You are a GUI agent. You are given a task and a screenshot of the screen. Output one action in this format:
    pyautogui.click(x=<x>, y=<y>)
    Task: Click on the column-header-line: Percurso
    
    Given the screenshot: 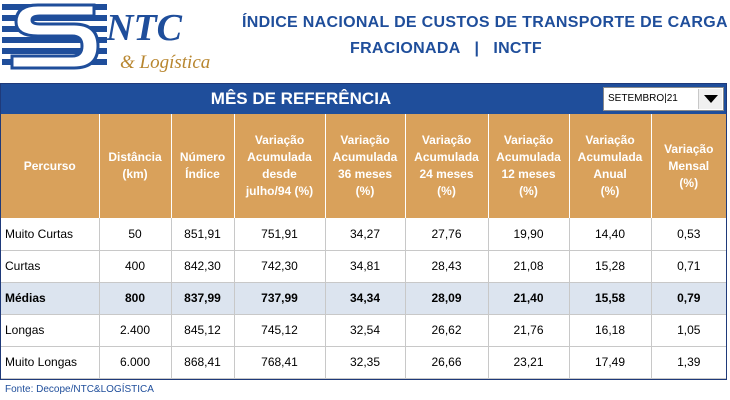 What is the action you would take?
    pyautogui.click(x=49, y=165)
    